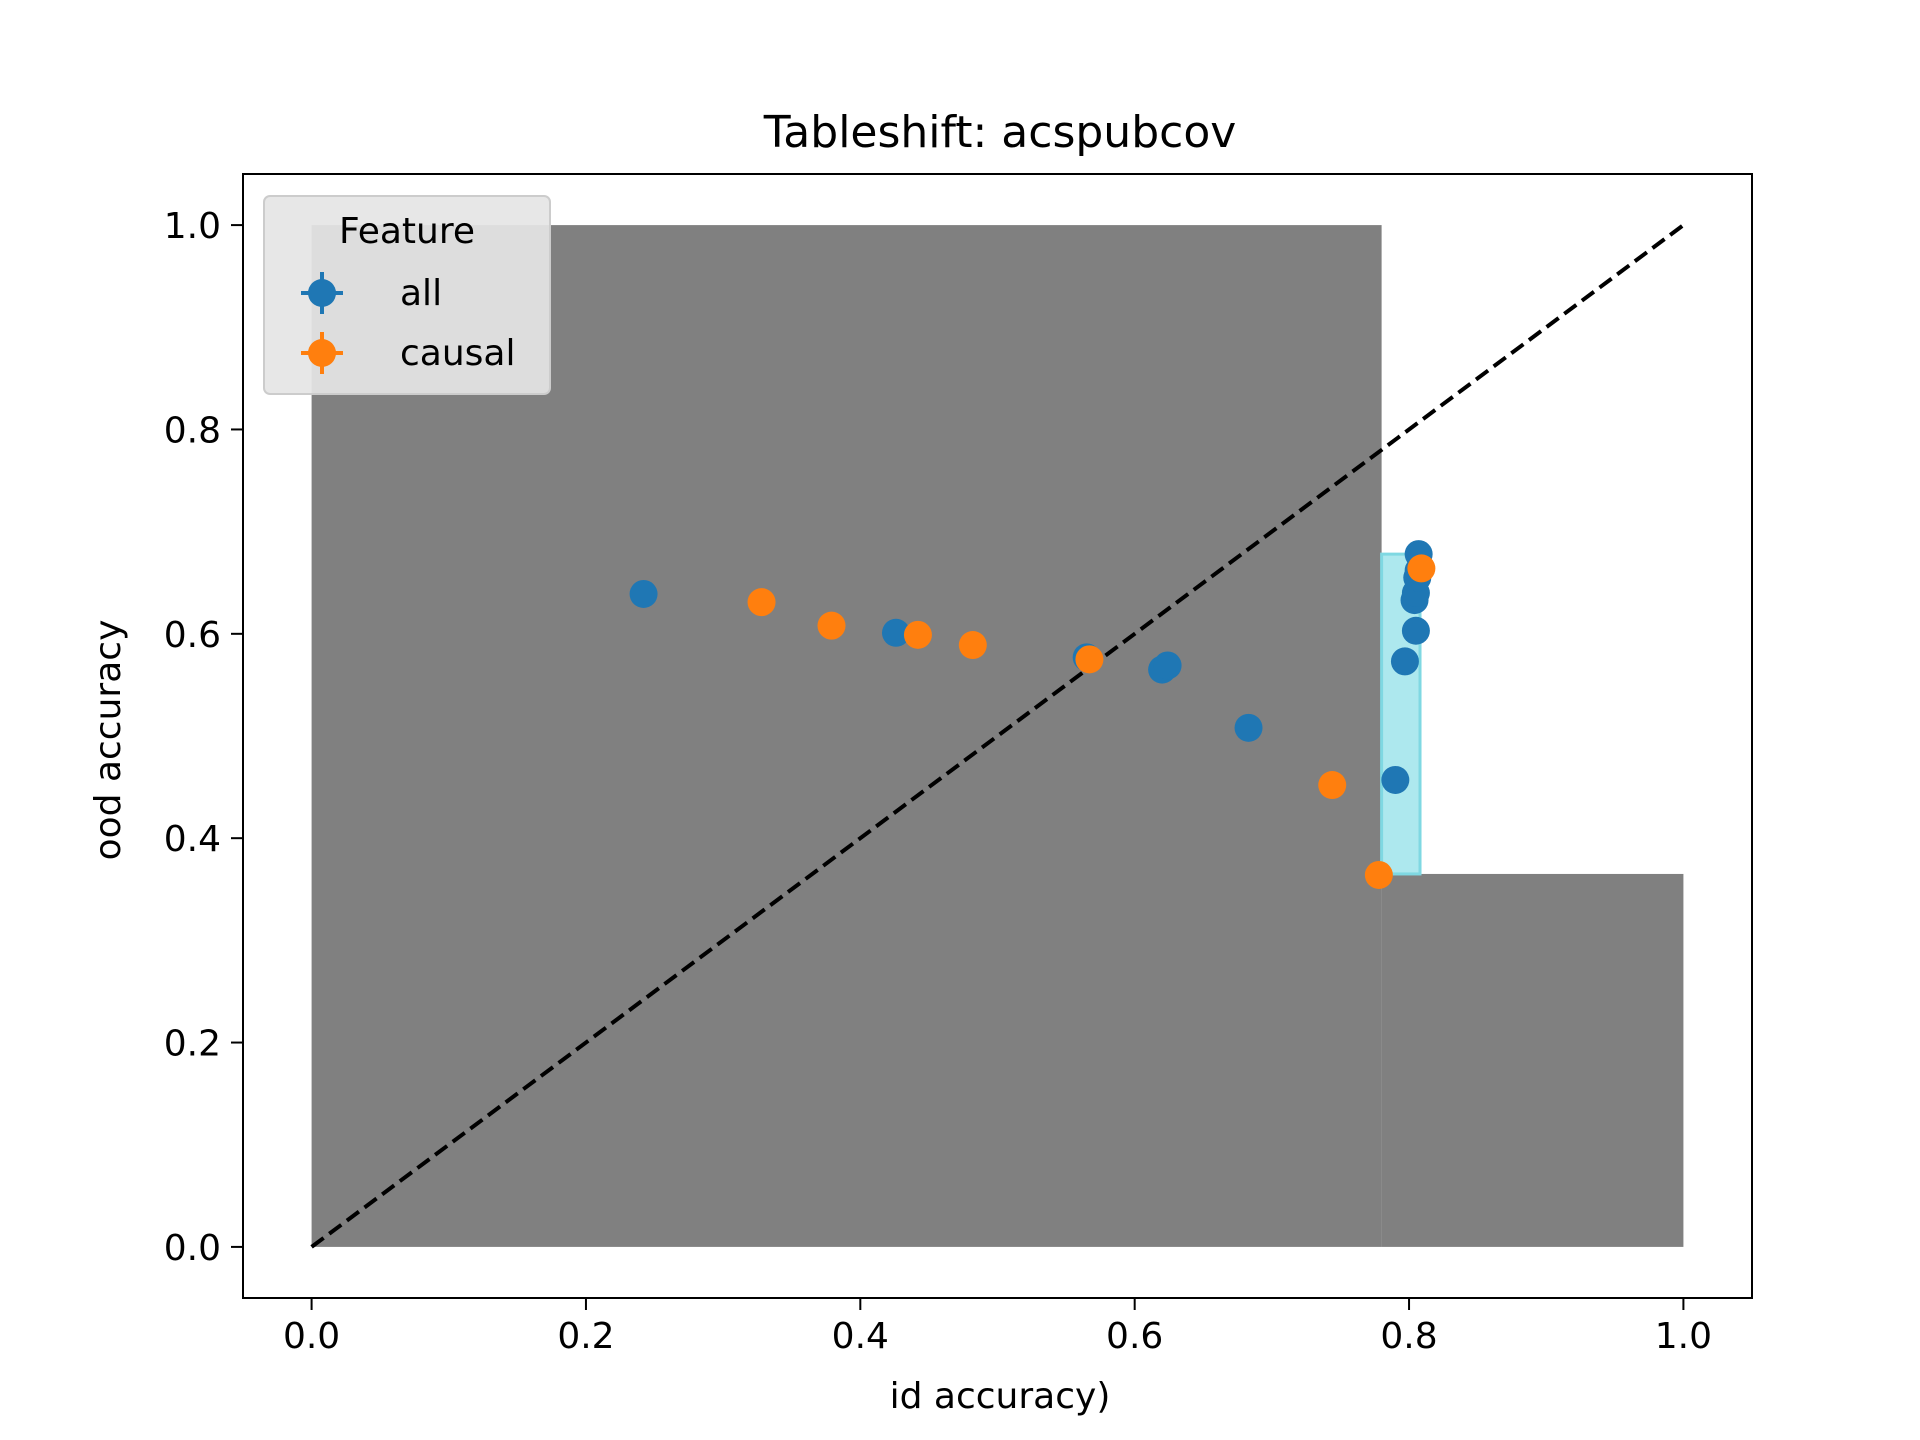 The image size is (1920, 1440). Describe the element at coordinates (192, 1044) in the screenshot. I see `y-tick-label-1: 0.2` at that location.